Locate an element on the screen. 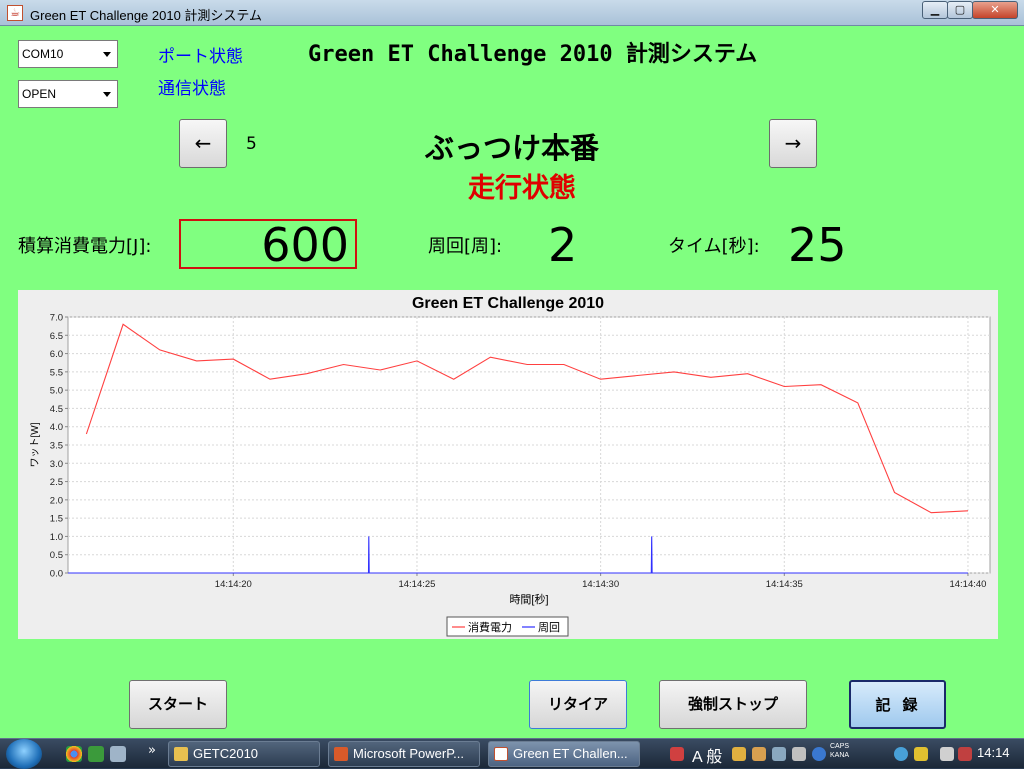 The image size is (1024, 769). y-tick-label: 6.0 is located at coordinates (56, 354).